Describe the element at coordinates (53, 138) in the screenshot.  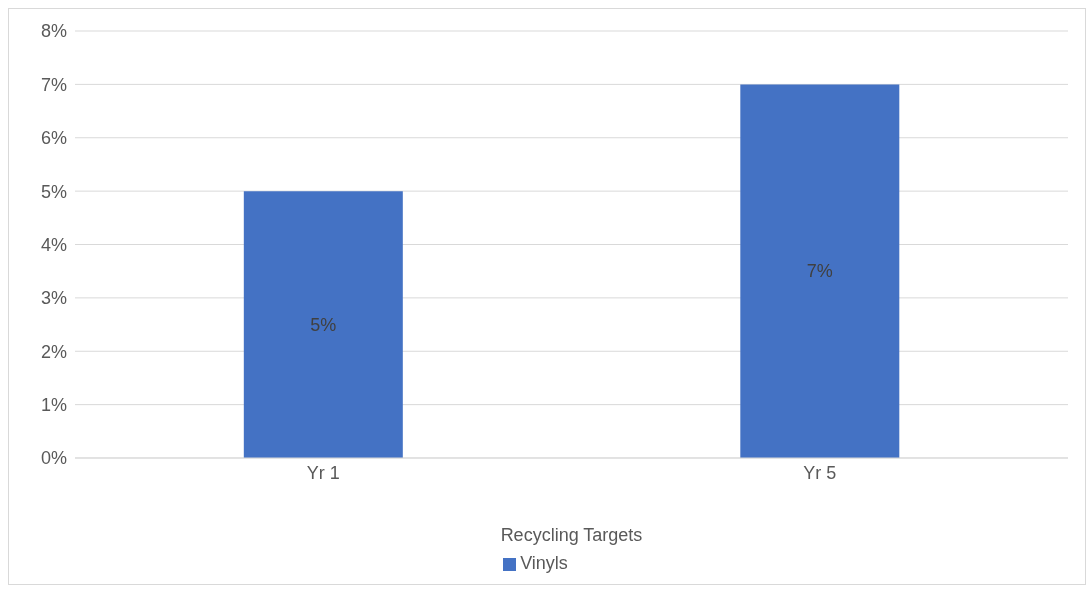
I see `y-tick-label: 6%` at that location.